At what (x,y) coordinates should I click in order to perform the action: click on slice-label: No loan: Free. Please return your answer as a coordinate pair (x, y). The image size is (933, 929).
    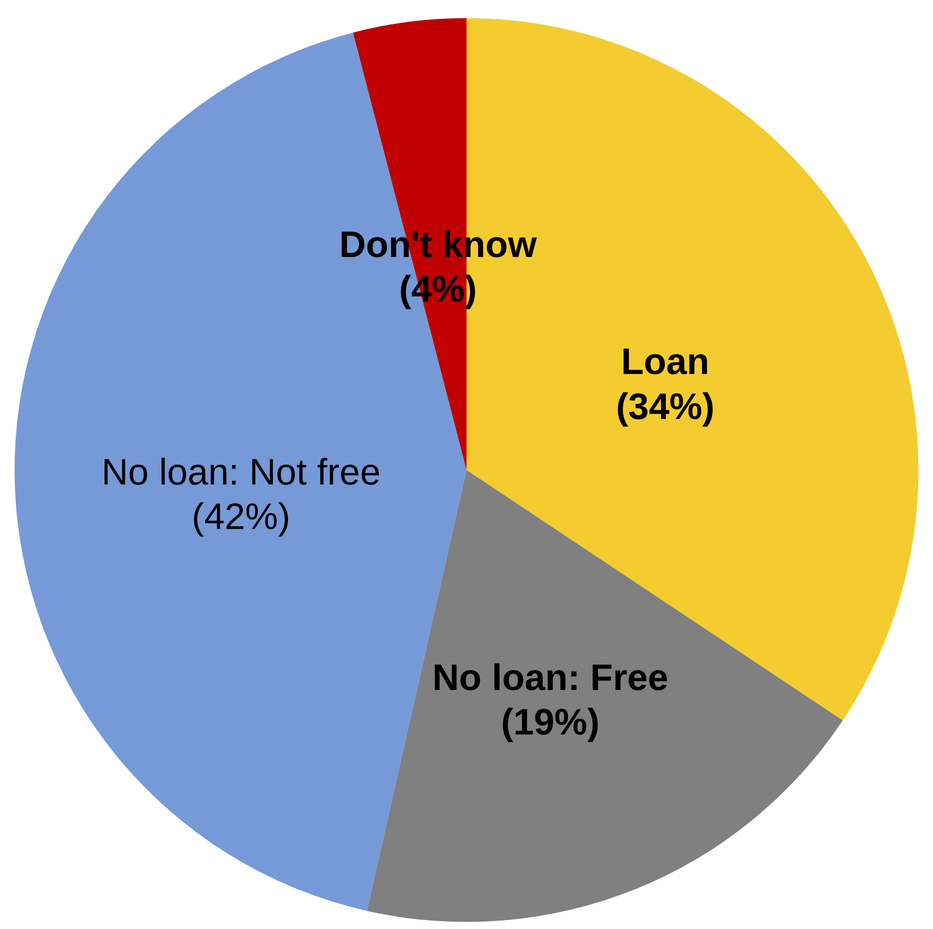
    Looking at the image, I should click on (550, 677).